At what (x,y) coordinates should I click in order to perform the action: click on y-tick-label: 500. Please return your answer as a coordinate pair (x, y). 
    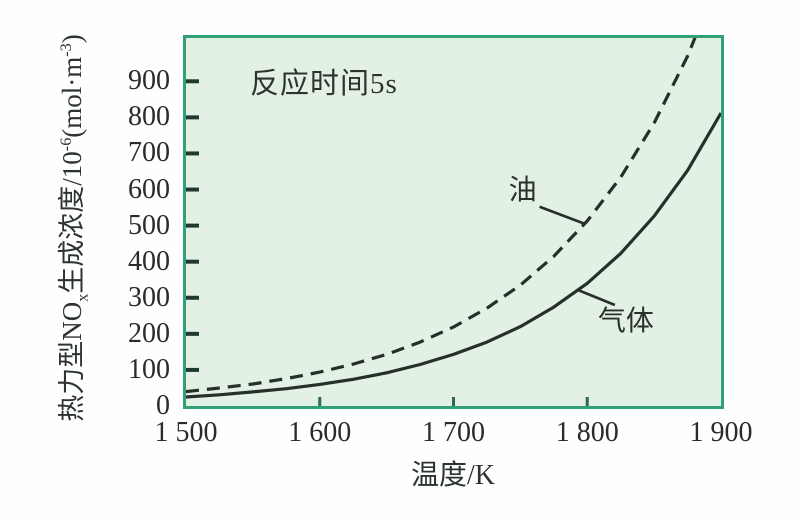
    Looking at the image, I should click on (149, 225).